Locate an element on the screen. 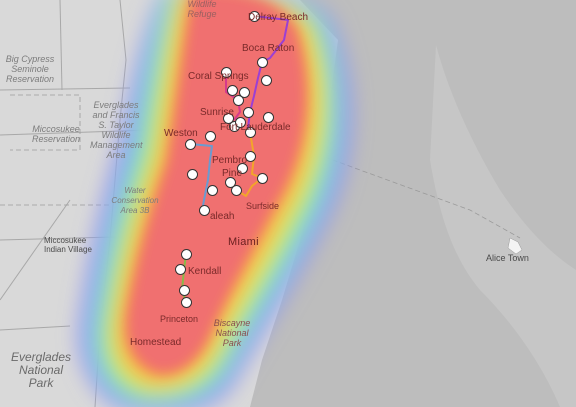 The height and width of the screenshot is (407, 576). marker-boca-south is located at coordinates (266, 80).